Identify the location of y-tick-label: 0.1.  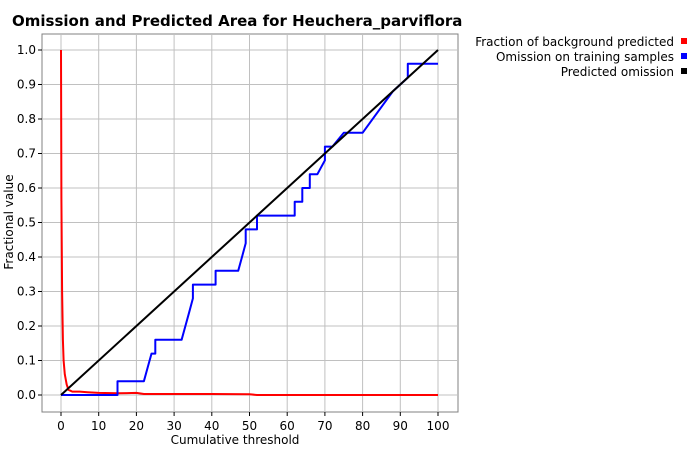
(26, 361).